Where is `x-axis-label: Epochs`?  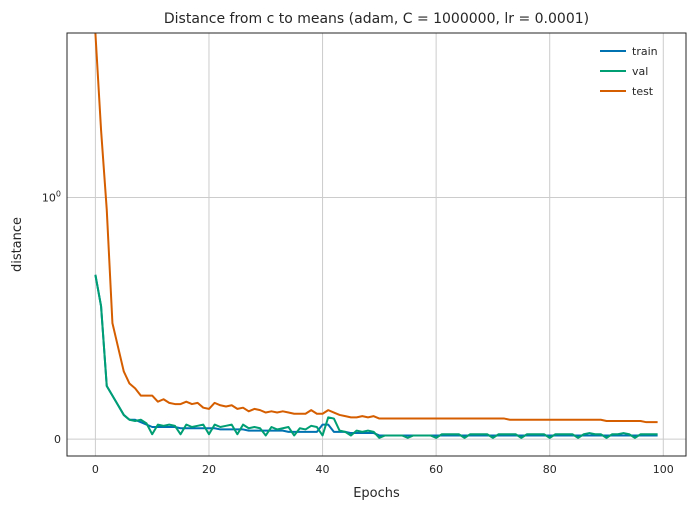
x-axis-label: Epochs is located at coordinates (376, 493).